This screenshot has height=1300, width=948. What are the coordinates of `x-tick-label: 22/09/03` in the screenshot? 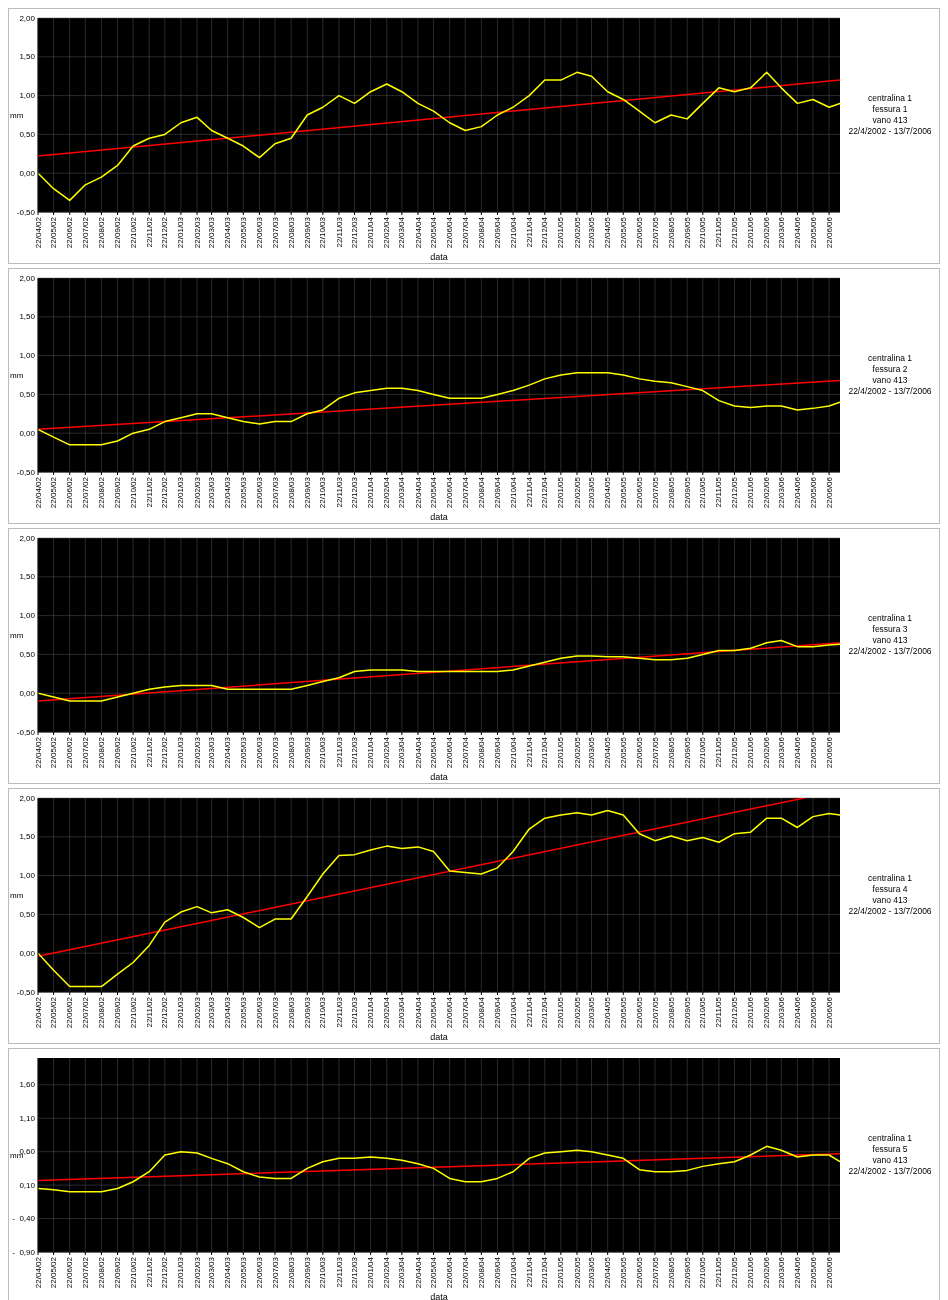 It's located at (307, 1272).